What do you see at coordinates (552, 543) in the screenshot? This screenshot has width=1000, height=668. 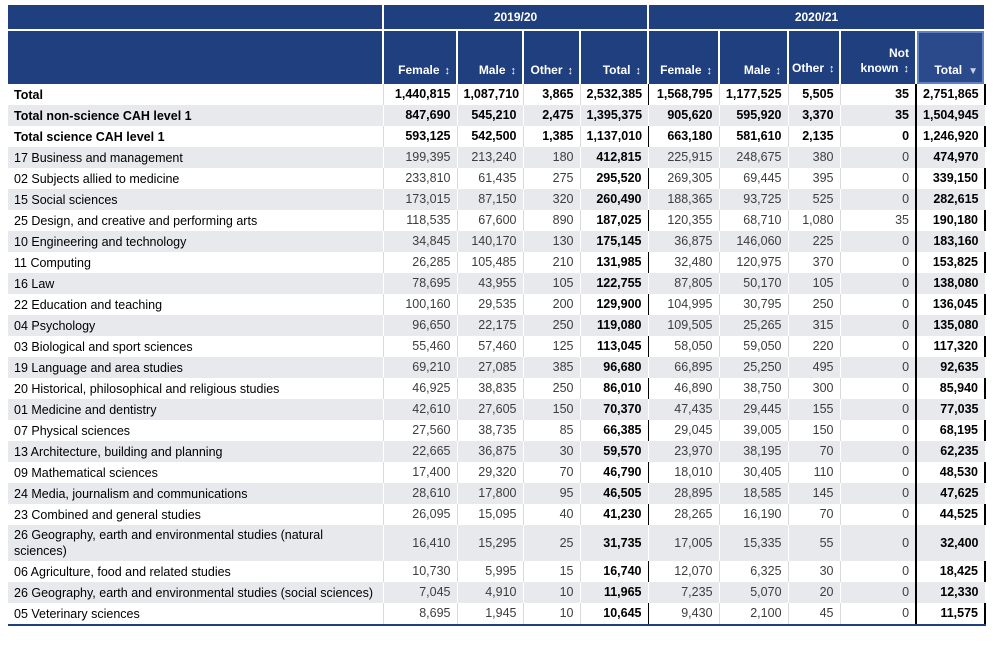 I see `value-cell: 25` at bounding box center [552, 543].